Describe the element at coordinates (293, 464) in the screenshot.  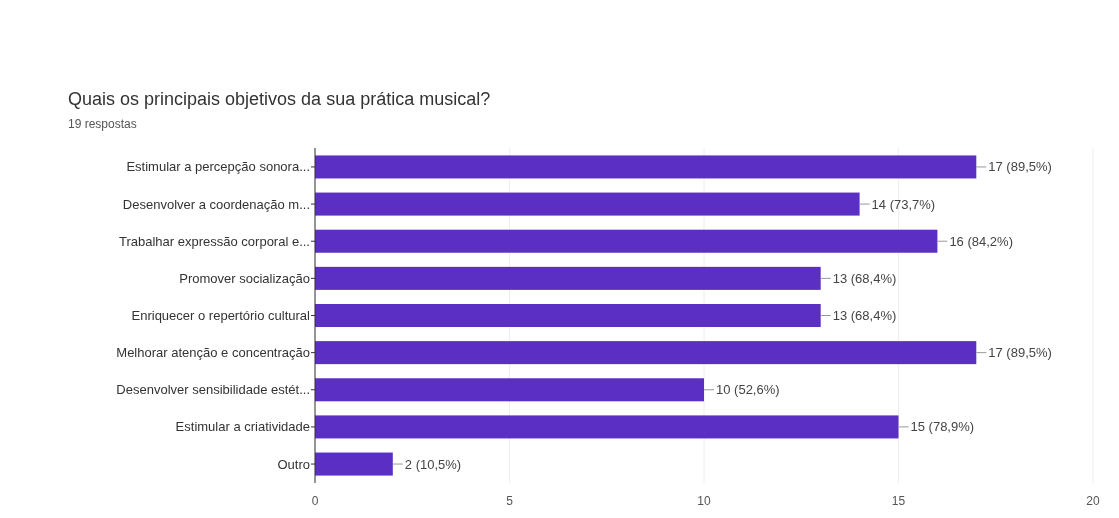
I see `y-tick-label: Outro` at that location.